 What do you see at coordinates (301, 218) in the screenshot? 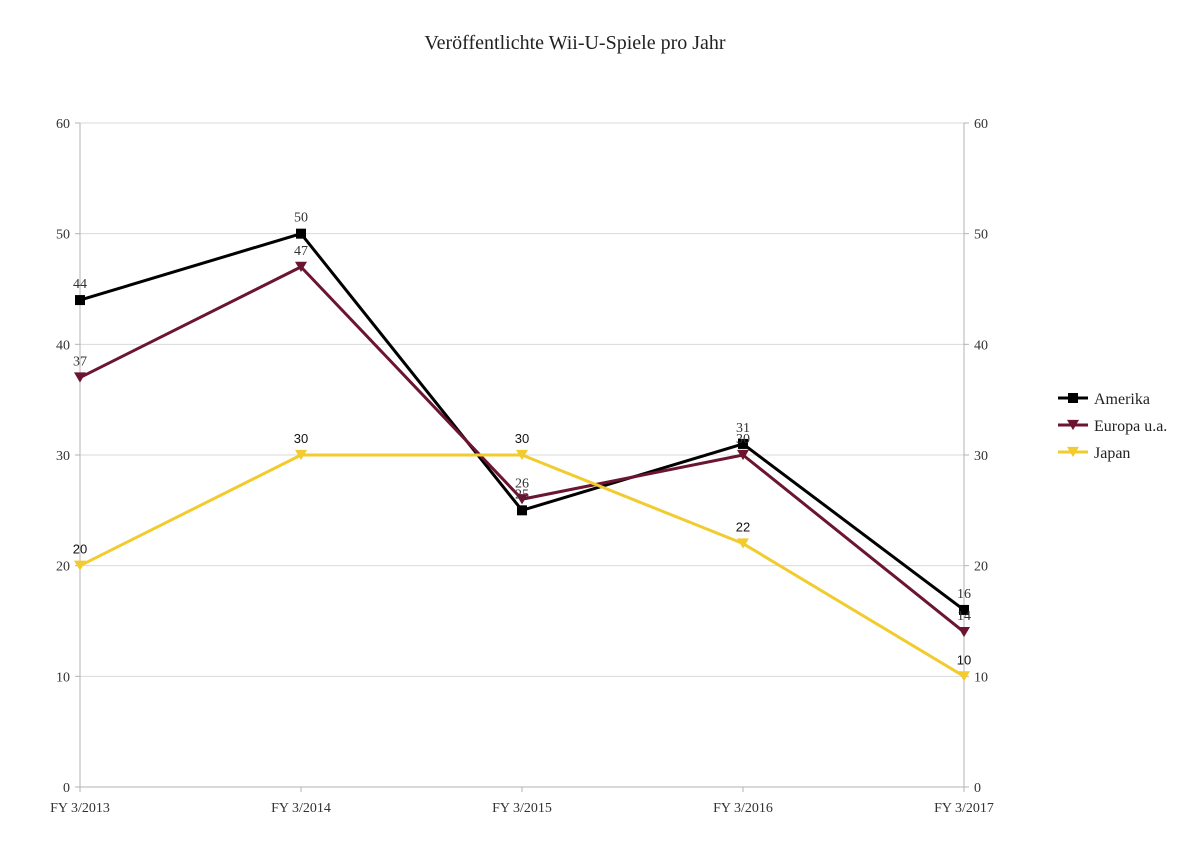
I see `data-label: 50` at bounding box center [301, 218].